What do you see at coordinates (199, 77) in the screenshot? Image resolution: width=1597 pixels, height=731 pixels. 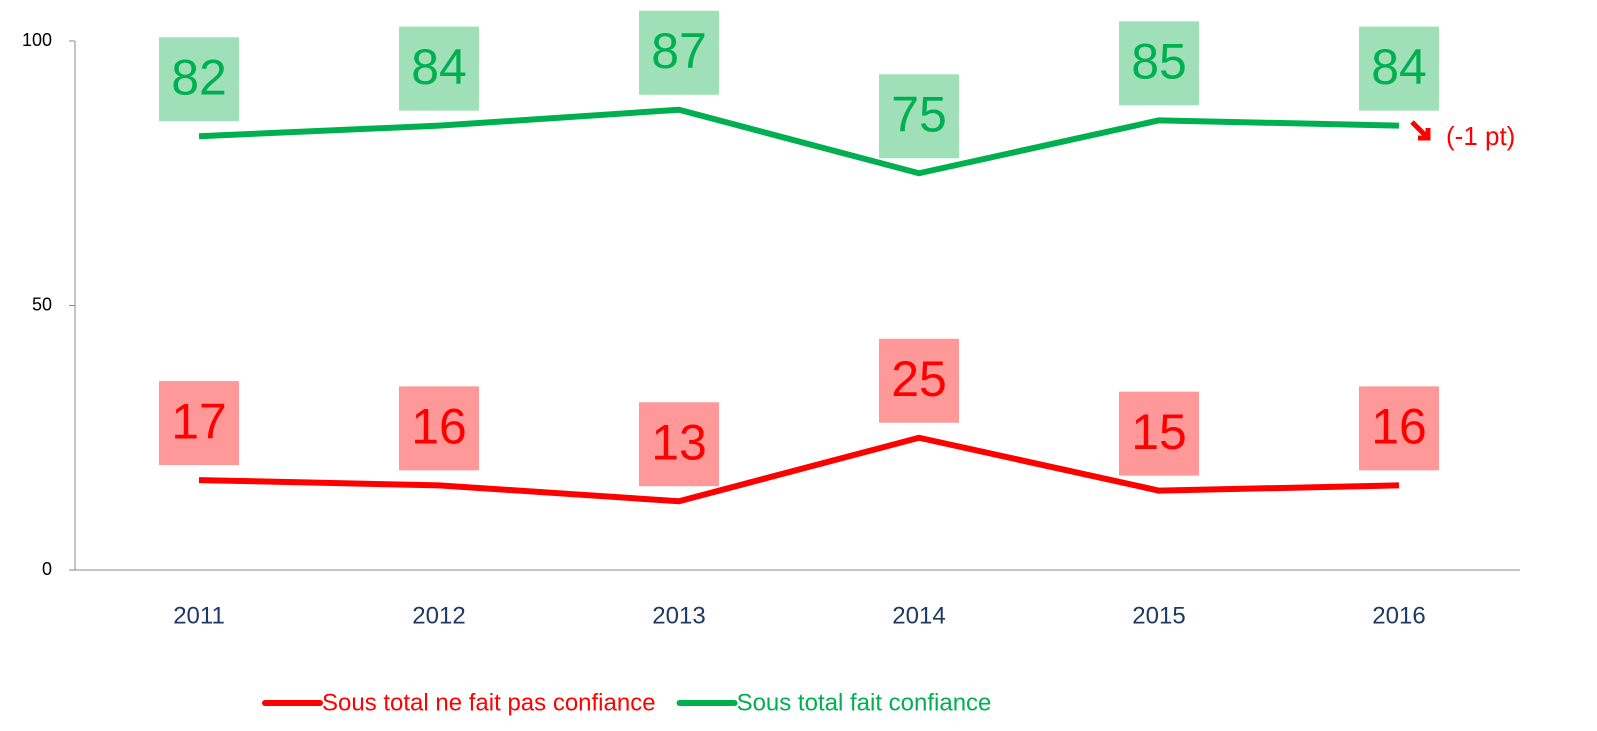 I see `value-label: 82` at bounding box center [199, 77].